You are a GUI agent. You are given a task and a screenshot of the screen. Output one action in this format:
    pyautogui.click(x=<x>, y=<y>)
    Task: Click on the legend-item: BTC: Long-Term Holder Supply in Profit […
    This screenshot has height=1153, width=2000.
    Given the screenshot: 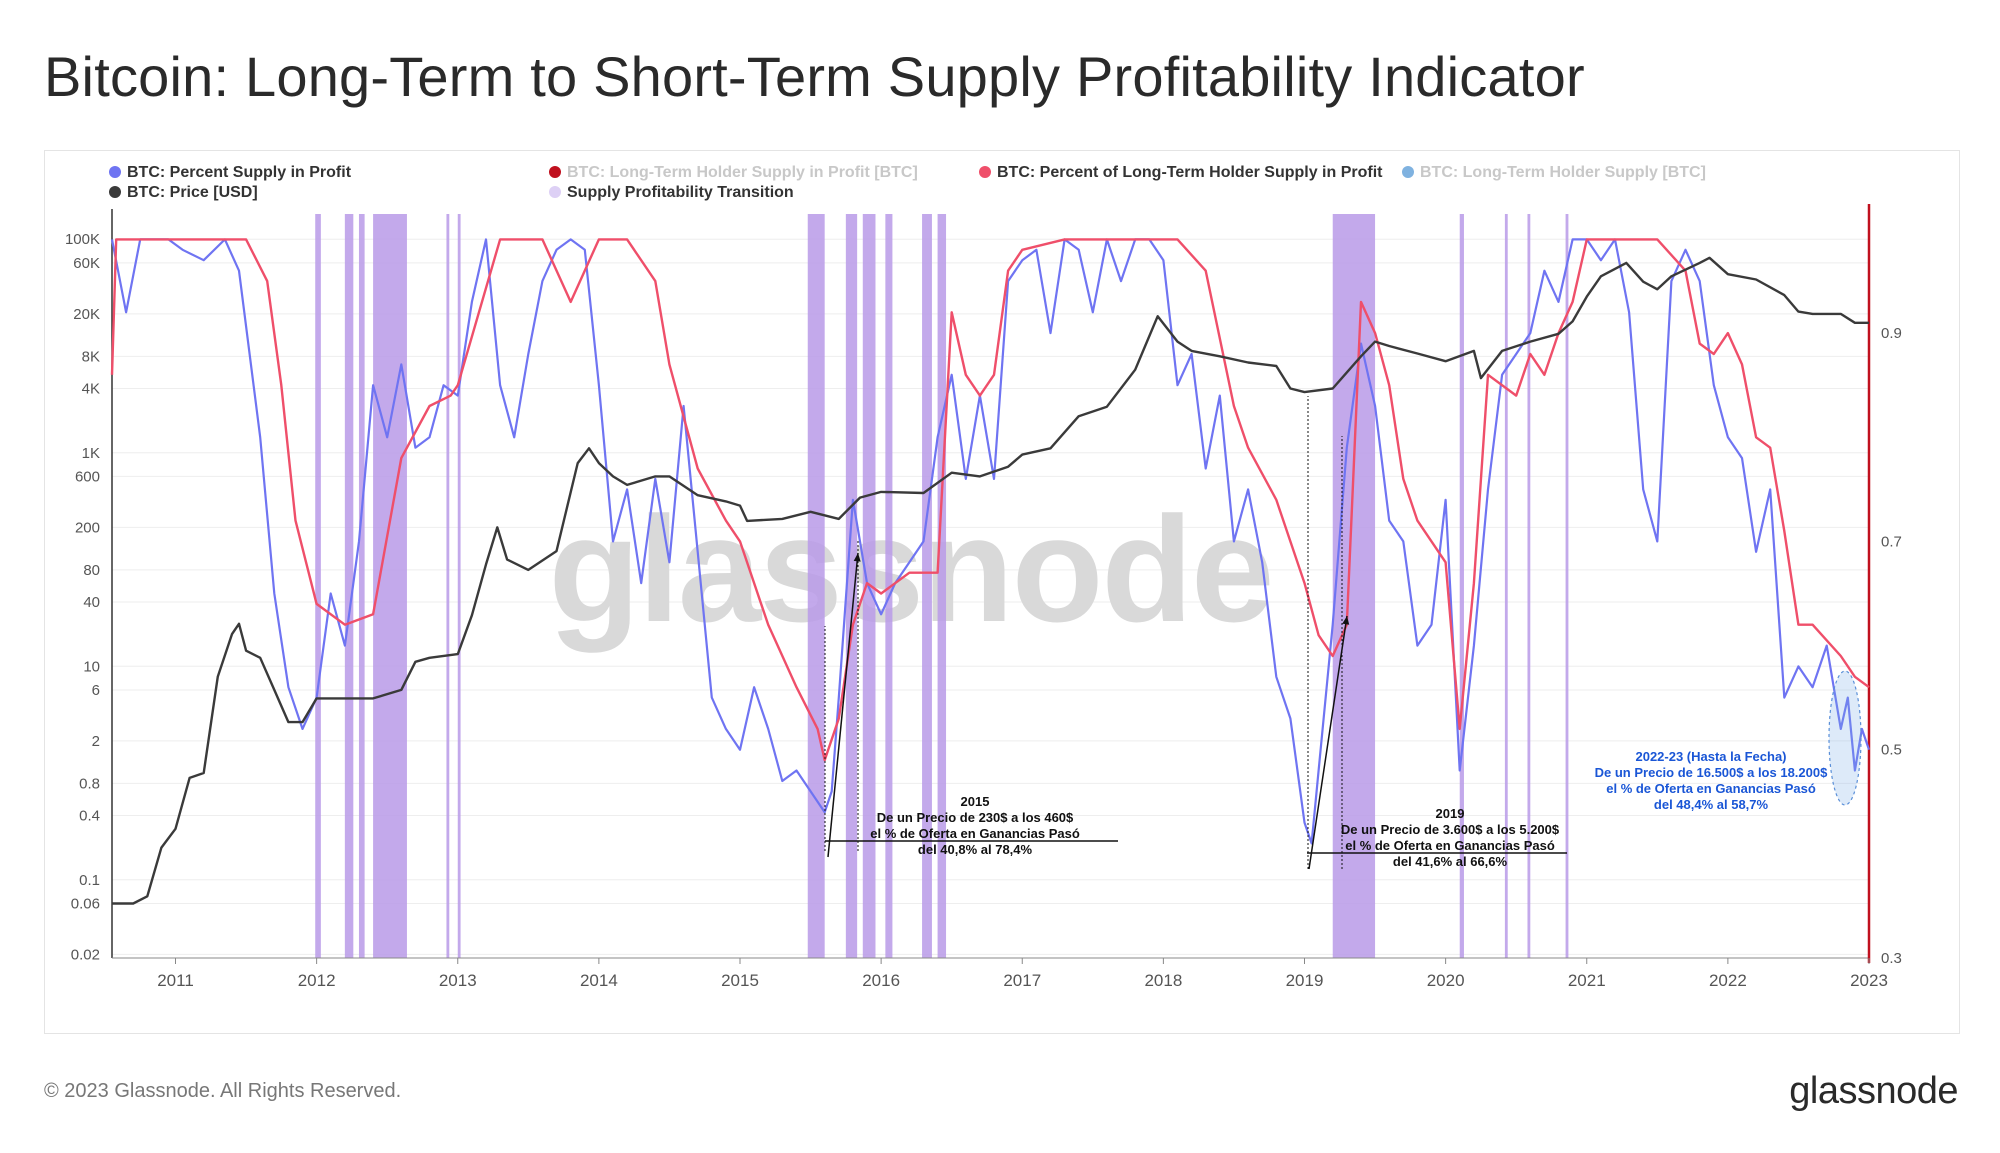 What is the action you would take?
    pyautogui.click(x=742, y=172)
    